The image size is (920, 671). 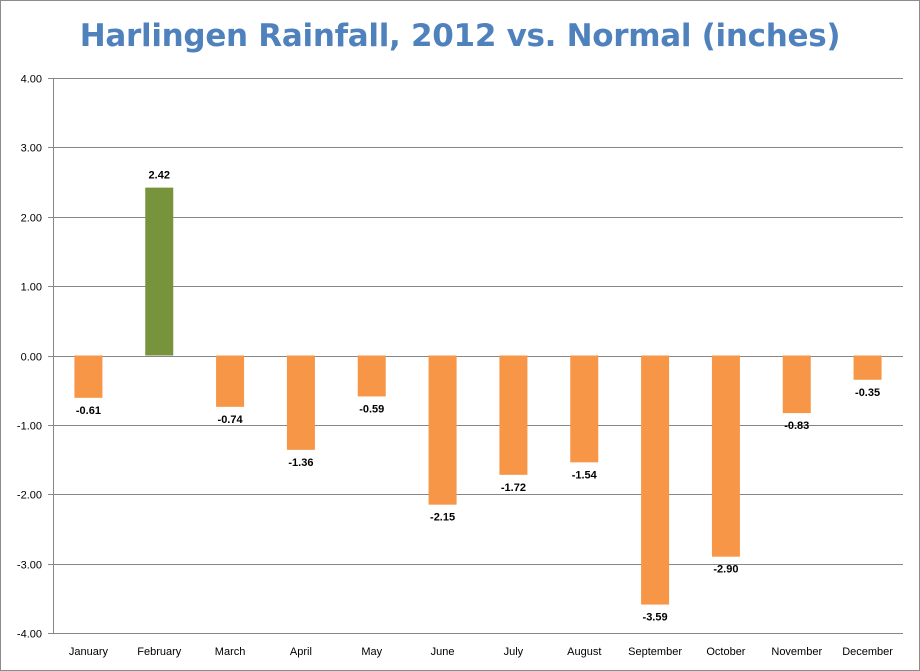 What do you see at coordinates (159, 176) in the screenshot?
I see `data-label: 2.42` at bounding box center [159, 176].